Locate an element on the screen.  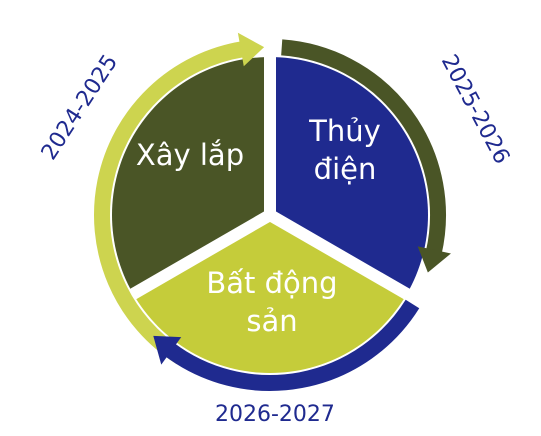
segment-label: Bất động sản is located at coordinates (272, 302).